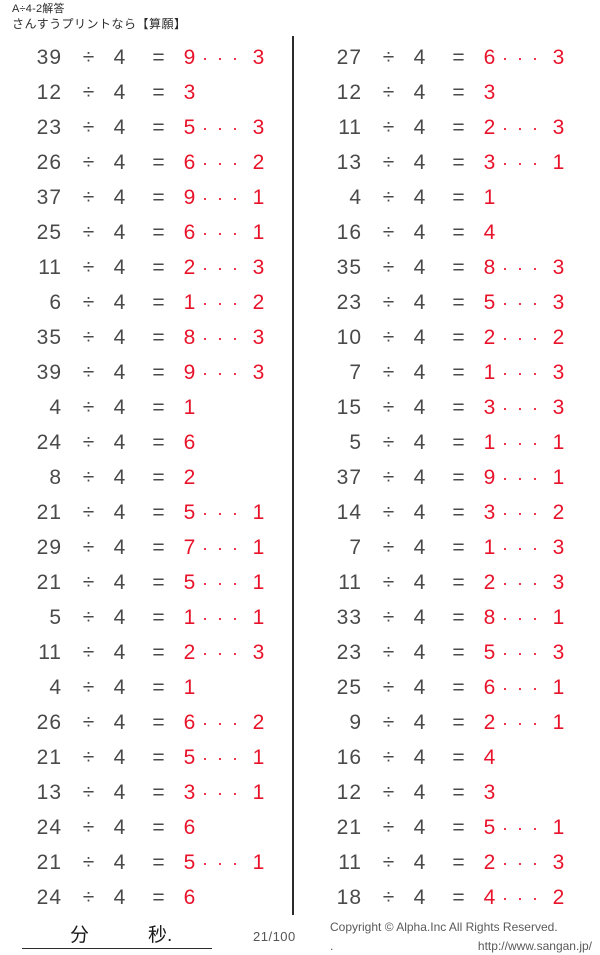 The image size is (600, 955). Describe the element at coordinates (446, 267) in the screenshot. I see `problem-row: 35 ÷ 4 = 8 ··· 3` at that location.